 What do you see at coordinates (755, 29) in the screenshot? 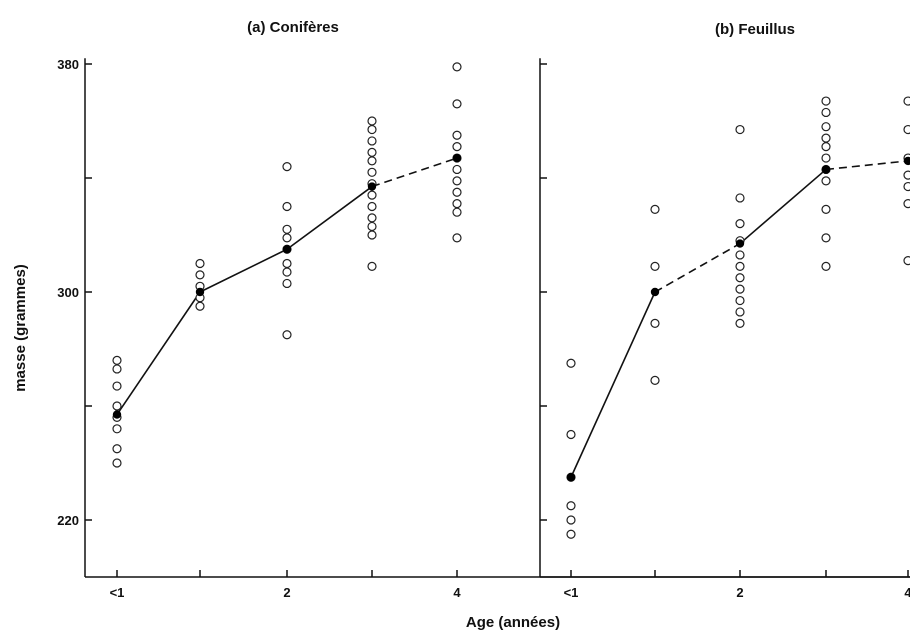
I see `panel-title: (b) Feuillus` at bounding box center [755, 29].